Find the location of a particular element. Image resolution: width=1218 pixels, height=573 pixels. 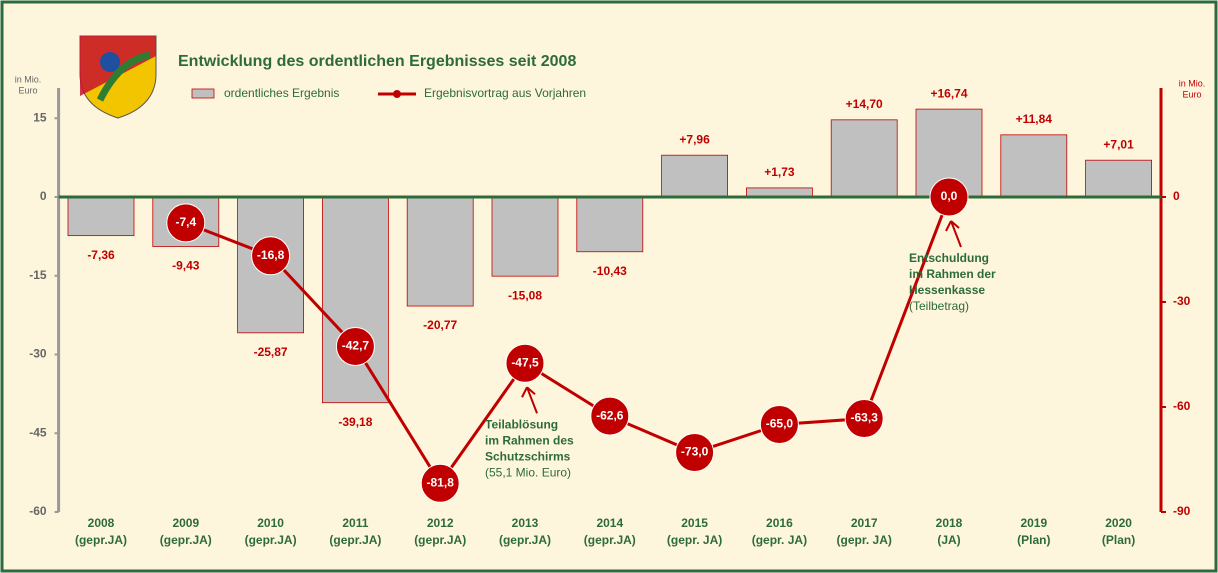

line-value-label: -16,8 is located at coordinates (271, 255).